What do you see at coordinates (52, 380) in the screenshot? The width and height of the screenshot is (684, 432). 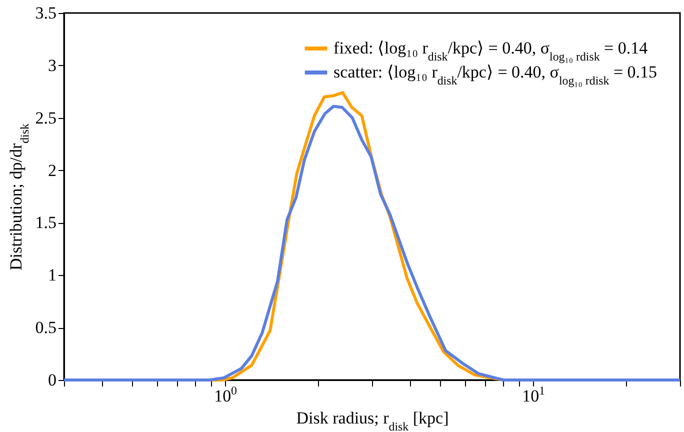 I see `y-tick-label: 0` at bounding box center [52, 380].